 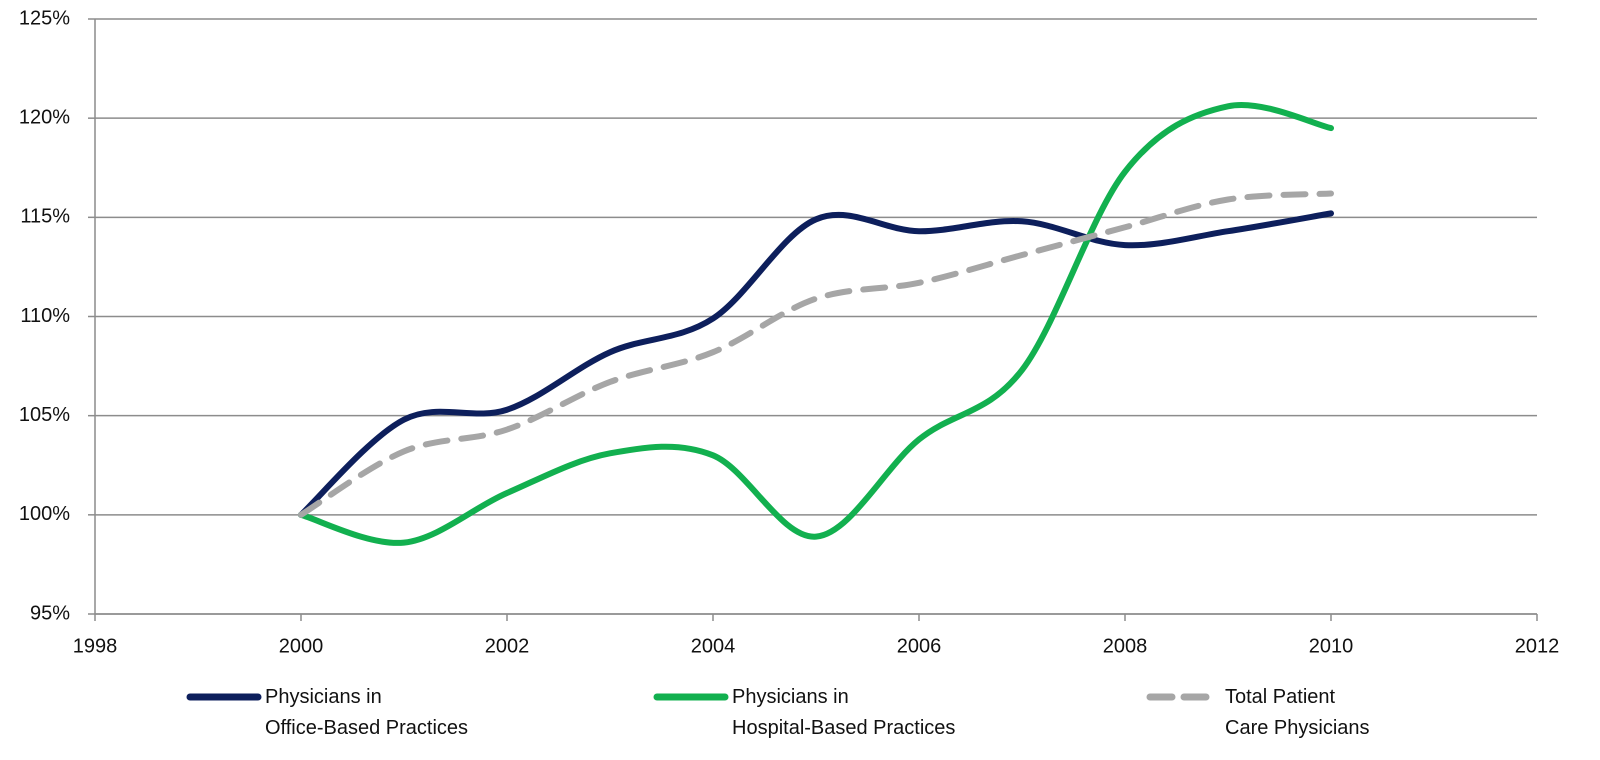 What do you see at coordinates (507, 646) in the screenshot?
I see `x-tick-label: 2002` at bounding box center [507, 646].